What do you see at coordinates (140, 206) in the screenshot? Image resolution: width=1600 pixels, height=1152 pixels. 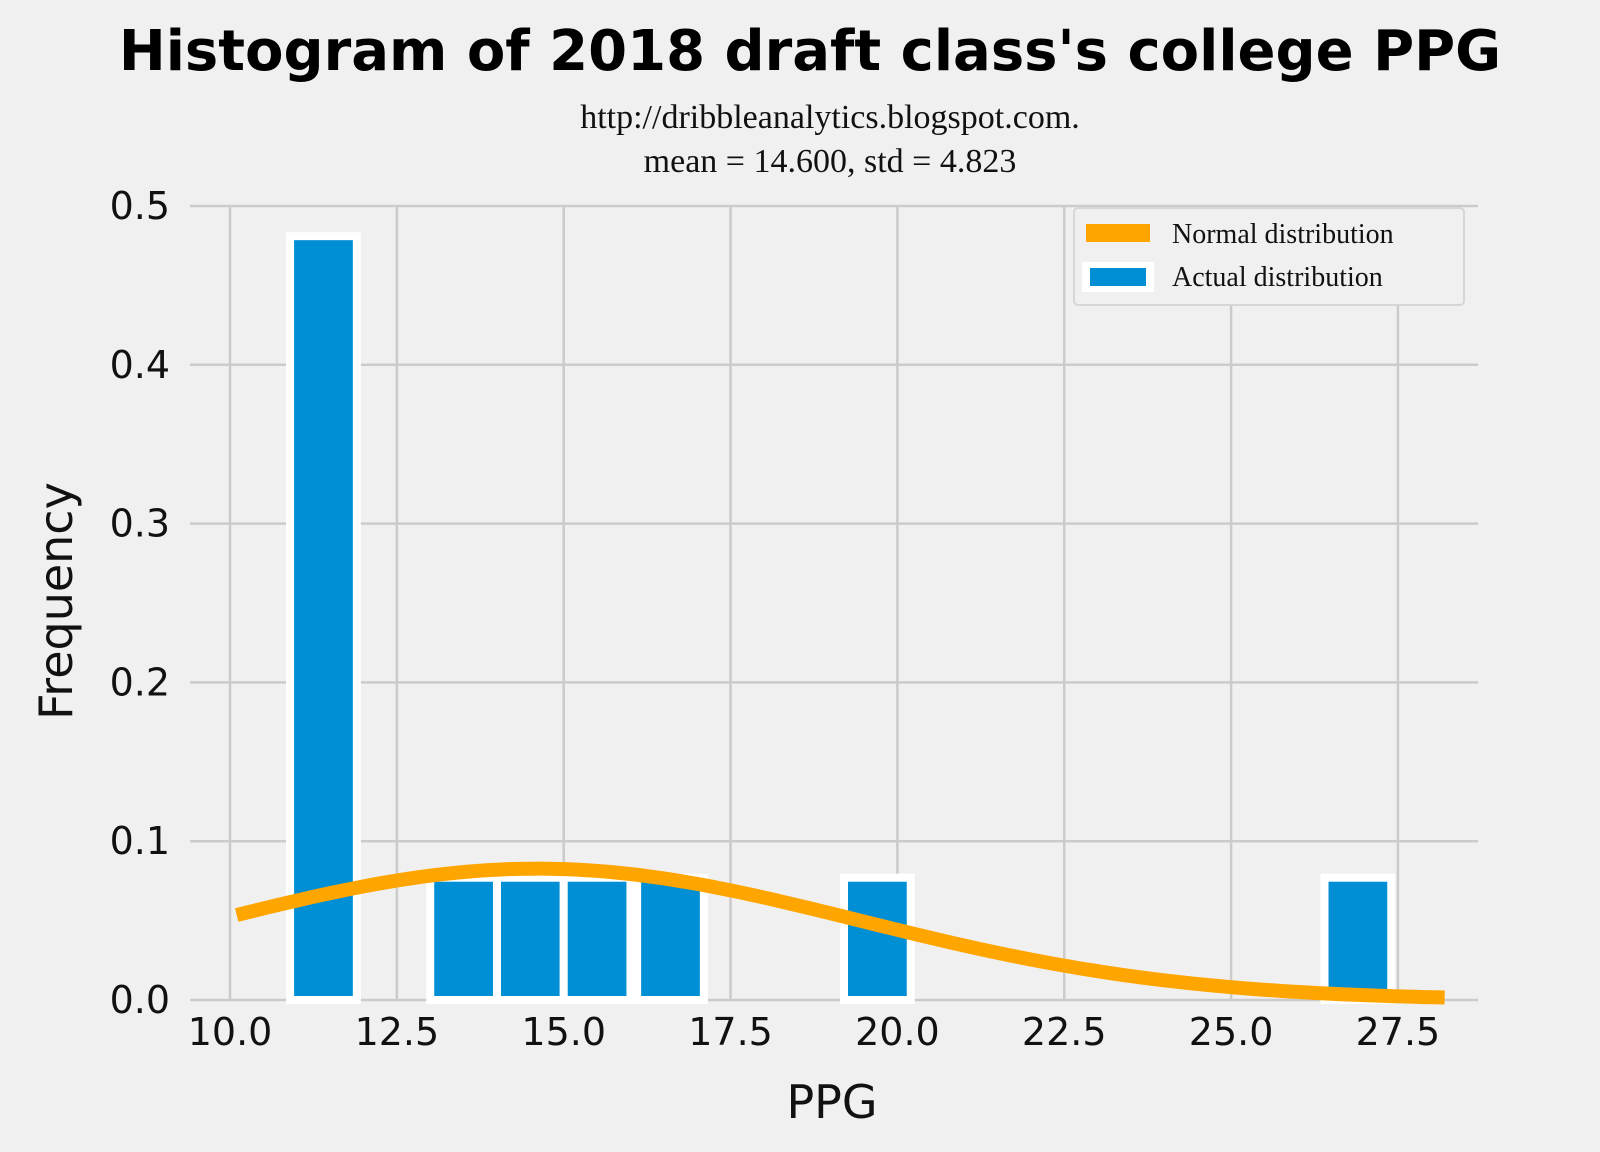 I see `y-tick-label: 0.5` at bounding box center [140, 206].